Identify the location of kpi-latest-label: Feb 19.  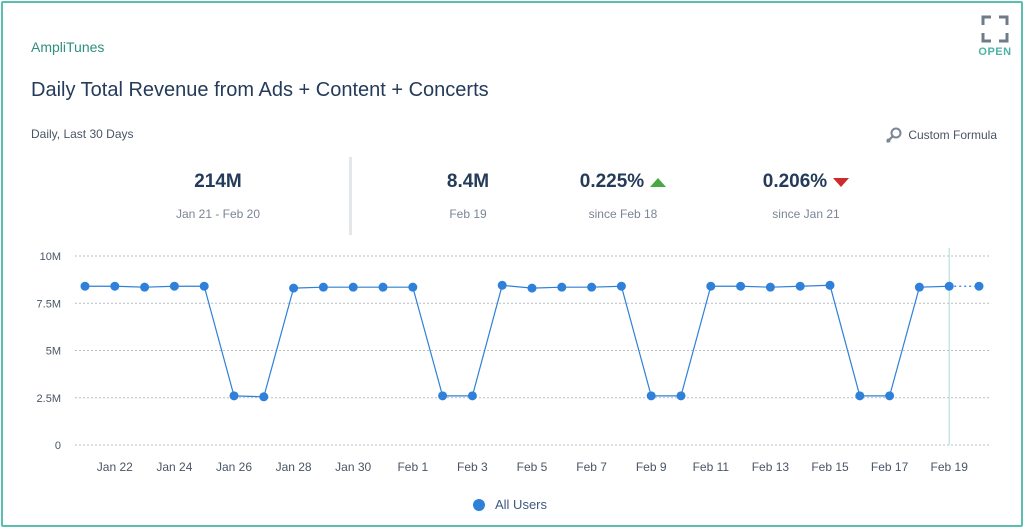
(468, 214).